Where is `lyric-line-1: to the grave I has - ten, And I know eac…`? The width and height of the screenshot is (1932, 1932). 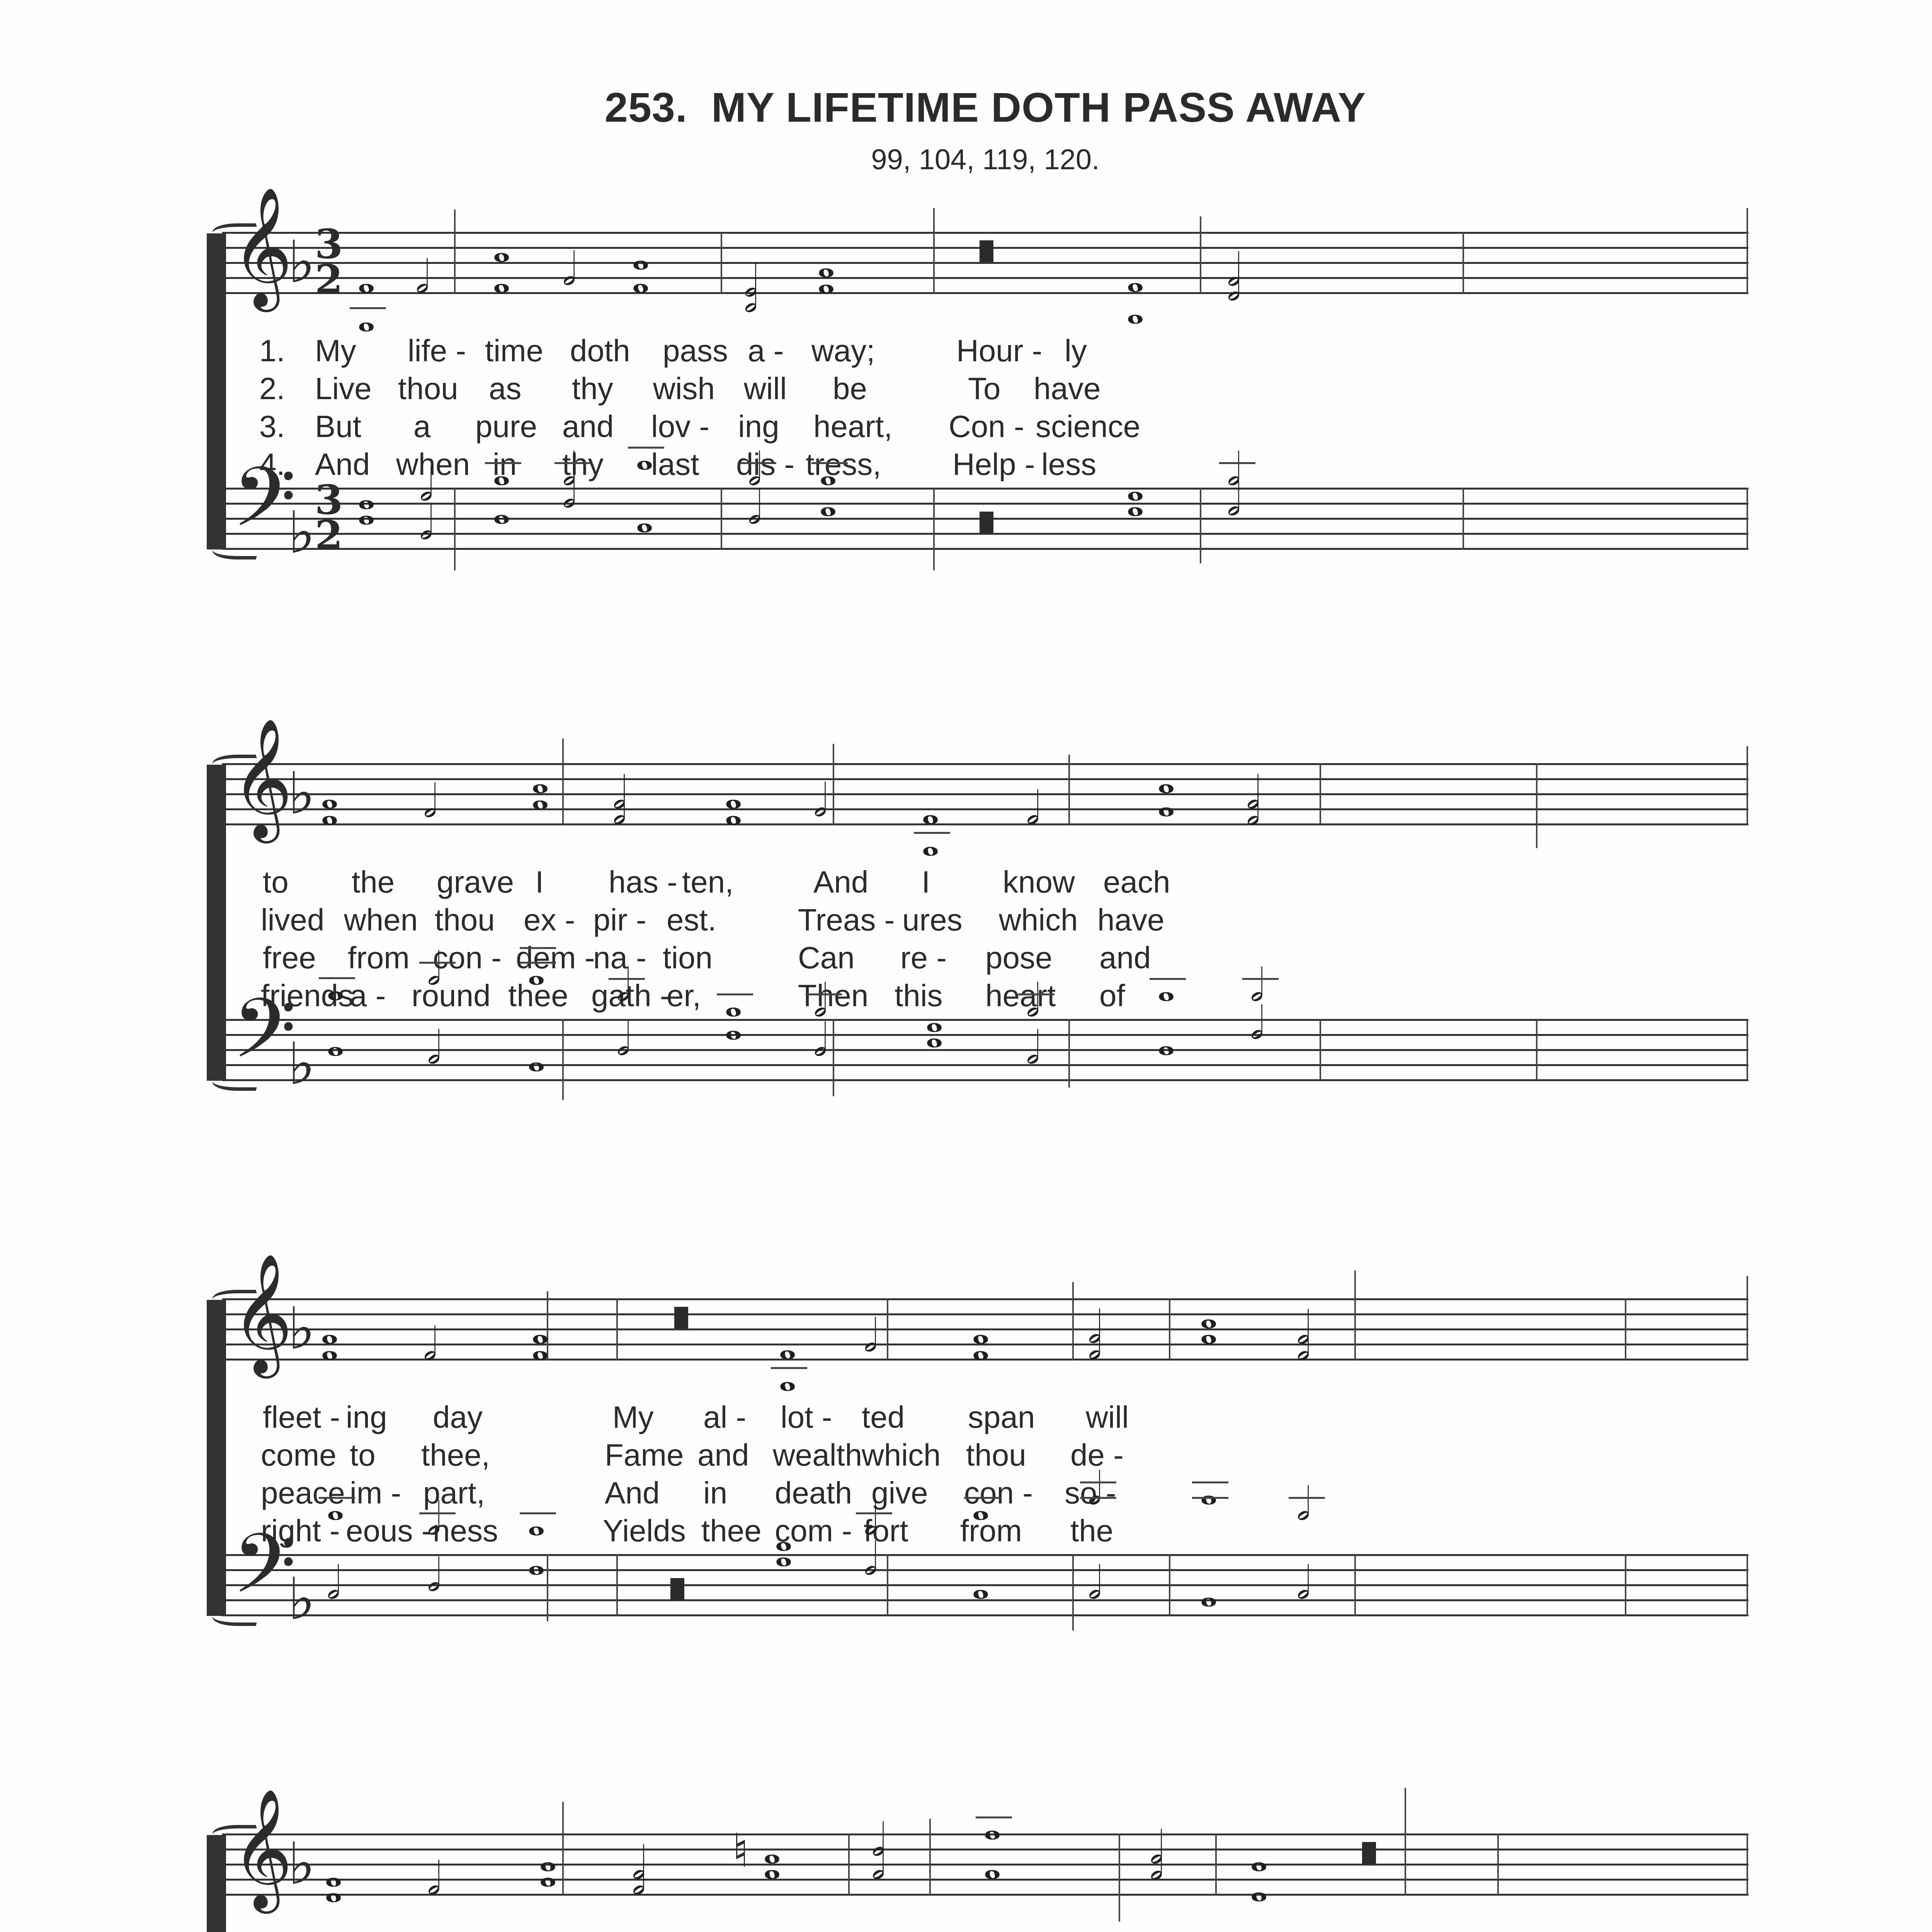
lyric-line-1: to the grave I has - ten, And I know eac… is located at coordinates (985, 883).